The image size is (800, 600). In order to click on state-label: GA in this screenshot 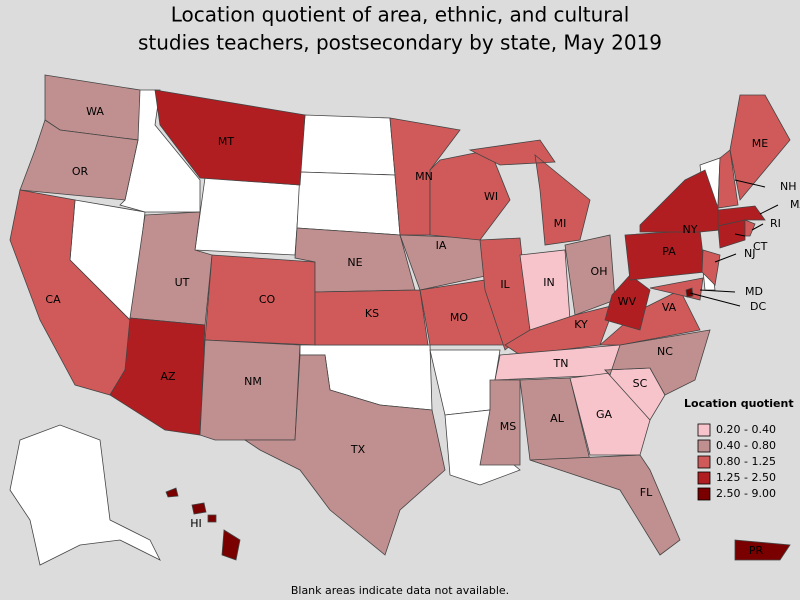, I will do `click(604, 414)`.